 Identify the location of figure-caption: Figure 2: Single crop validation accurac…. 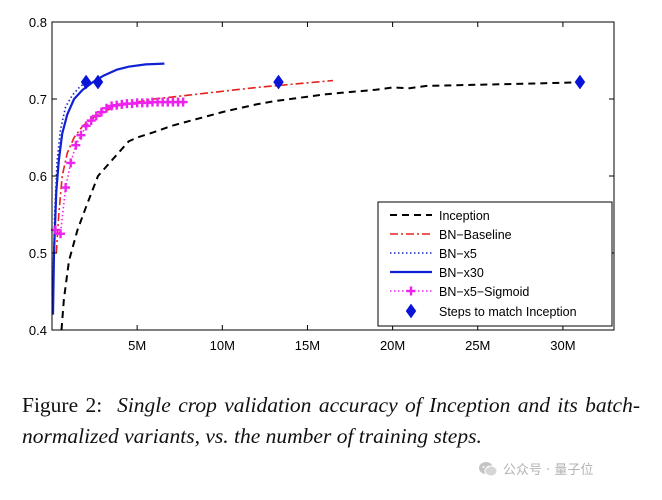
(331, 421).